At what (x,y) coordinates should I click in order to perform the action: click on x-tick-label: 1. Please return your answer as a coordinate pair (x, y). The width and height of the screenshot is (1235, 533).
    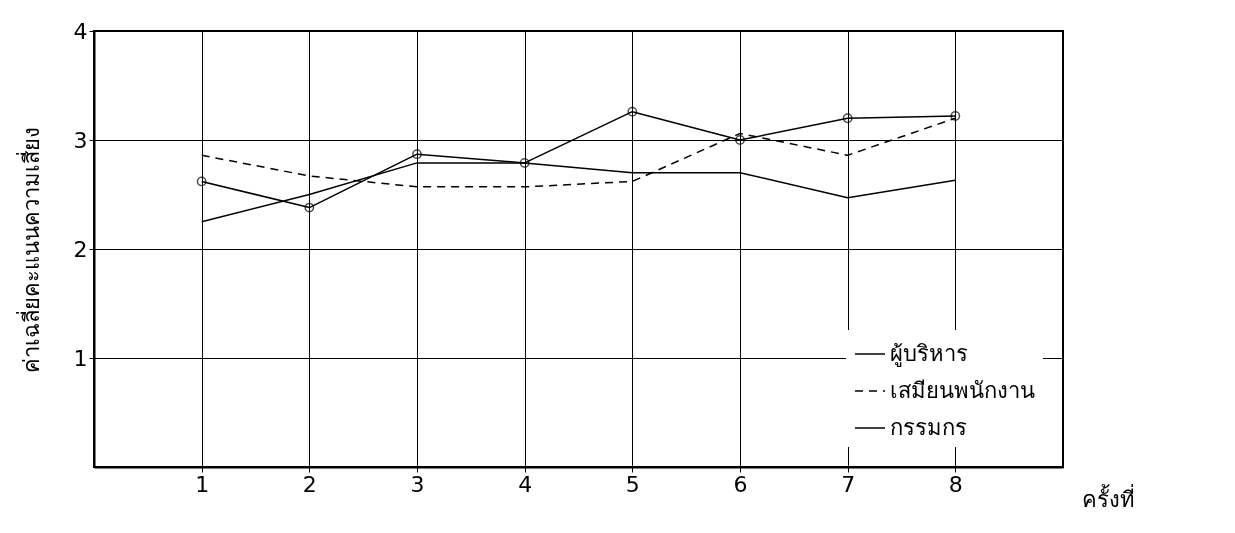
    Looking at the image, I should click on (202, 484).